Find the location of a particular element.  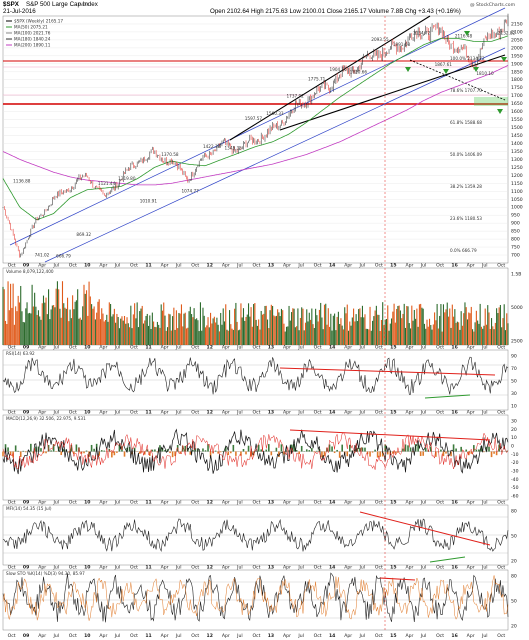

x-axis-label: 09 is located at coordinates (26, 568).